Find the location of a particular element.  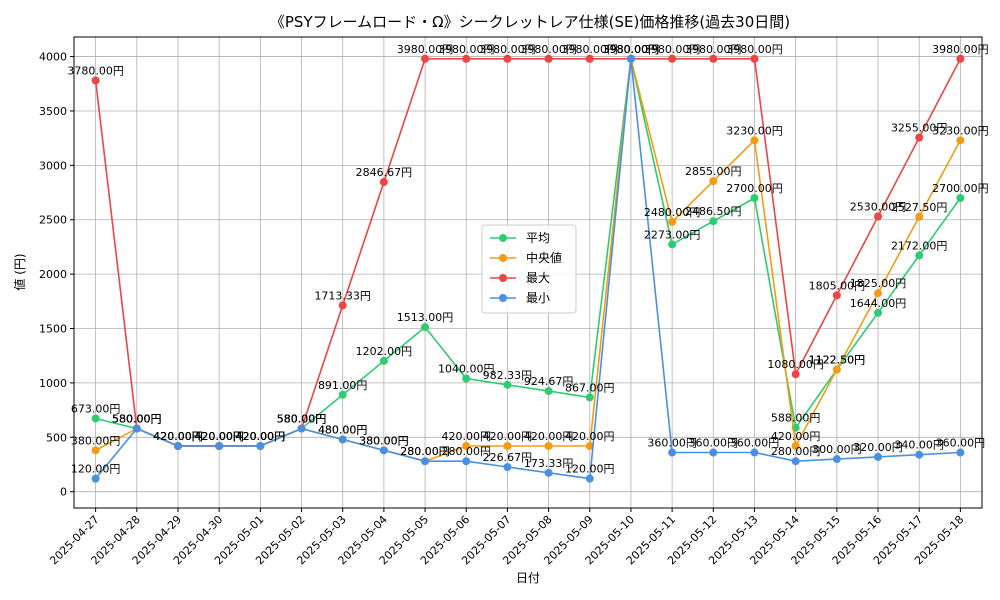

data-label: 3780.00円 is located at coordinates (95, 71).